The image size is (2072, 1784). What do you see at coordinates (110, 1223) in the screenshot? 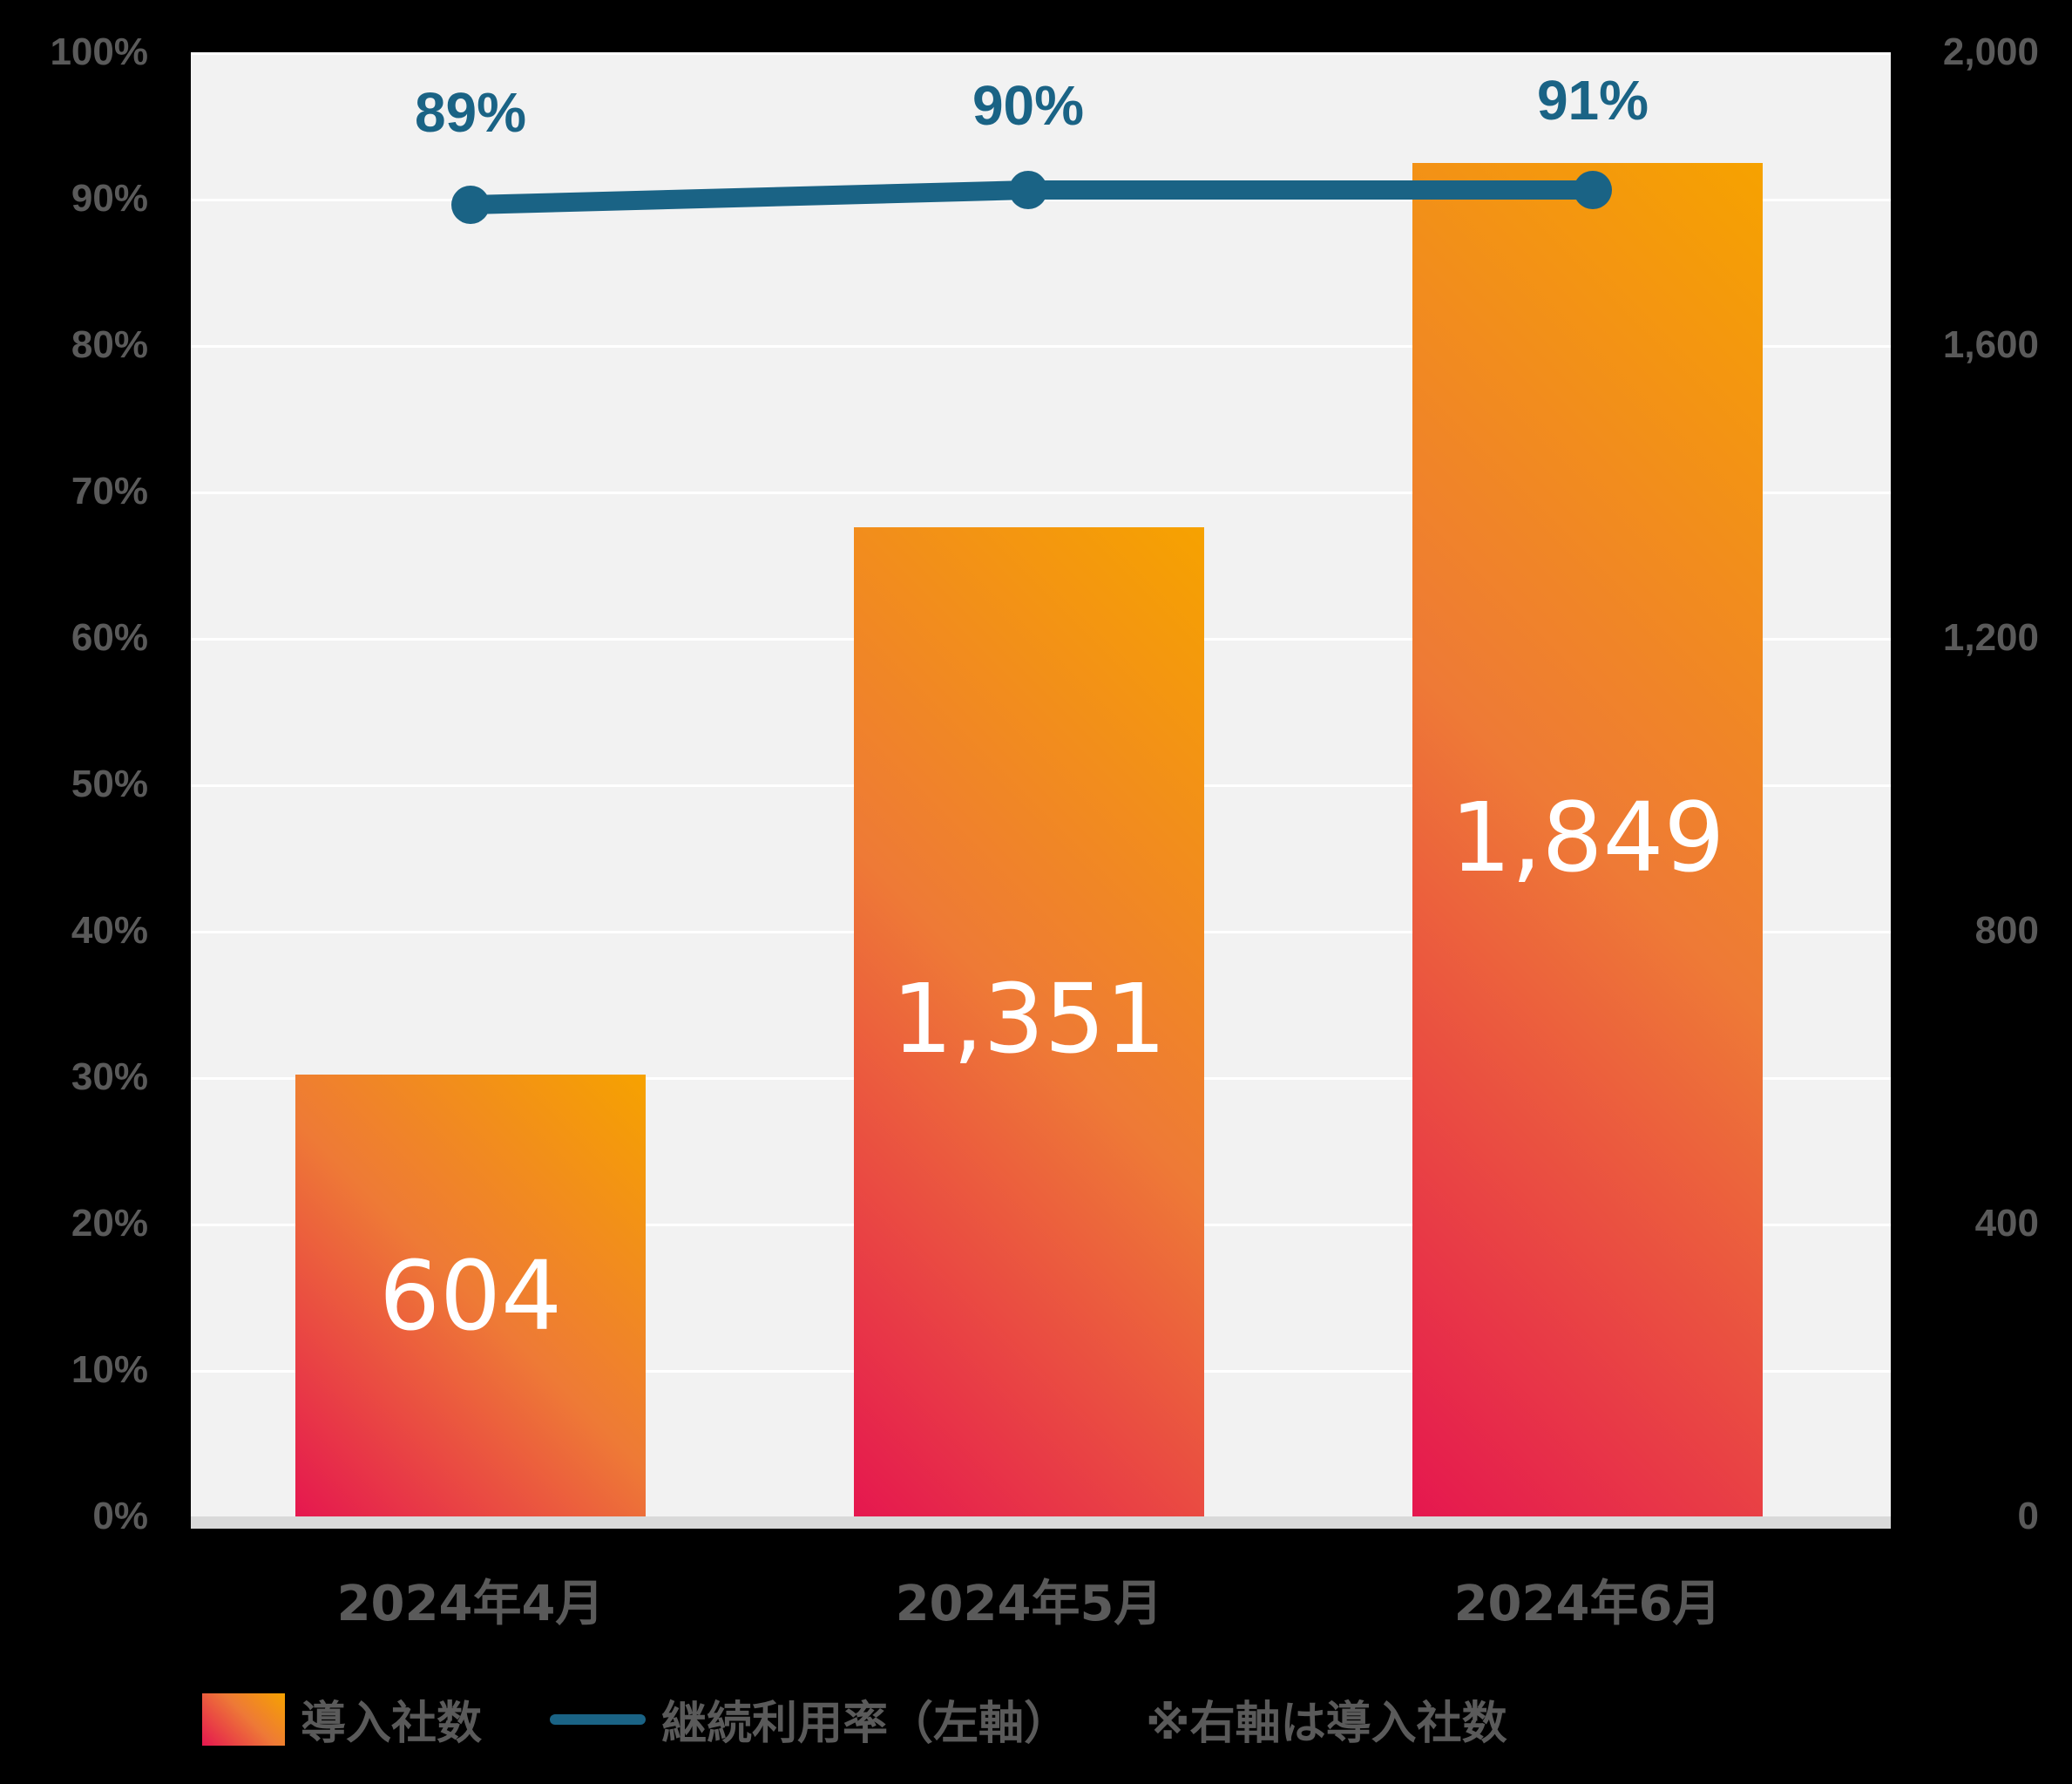
I see `left-axis-tick: 20%` at bounding box center [110, 1223].